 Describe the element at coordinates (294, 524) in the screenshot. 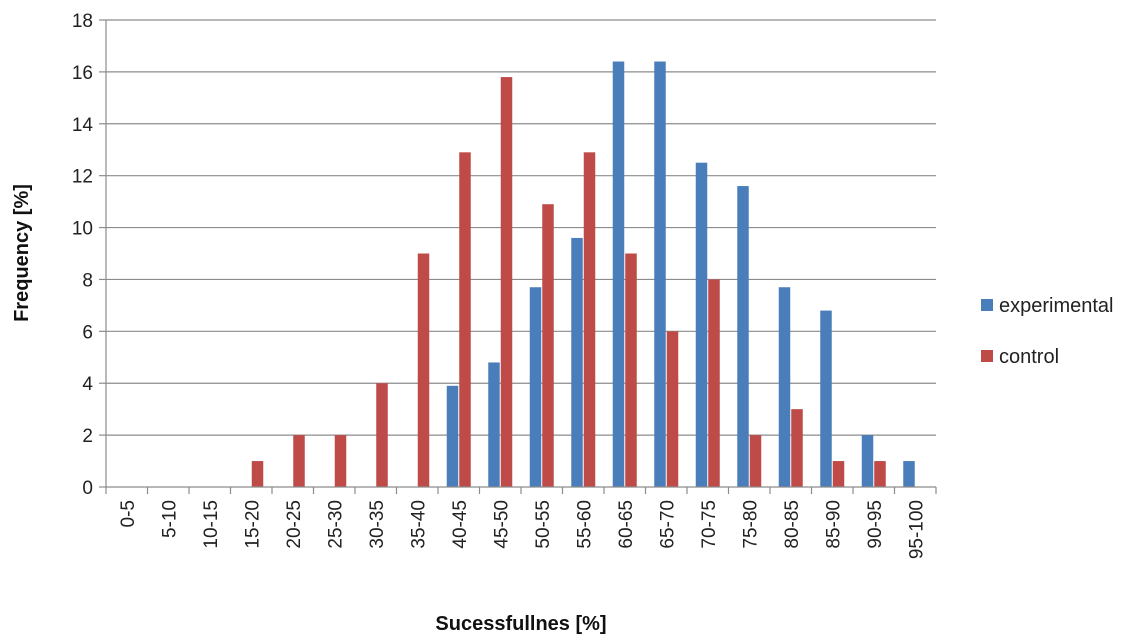

I see `x-tick-label: 20-25` at that location.